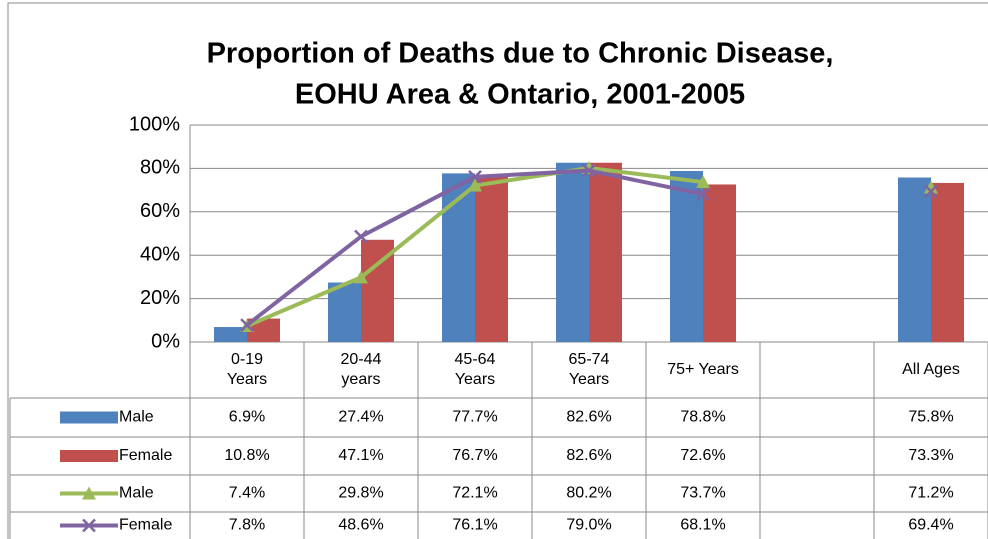 Image resolution: width=988 pixels, height=539 pixels. What do you see at coordinates (474, 455) in the screenshot?
I see `data-label: 76.7%` at bounding box center [474, 455].